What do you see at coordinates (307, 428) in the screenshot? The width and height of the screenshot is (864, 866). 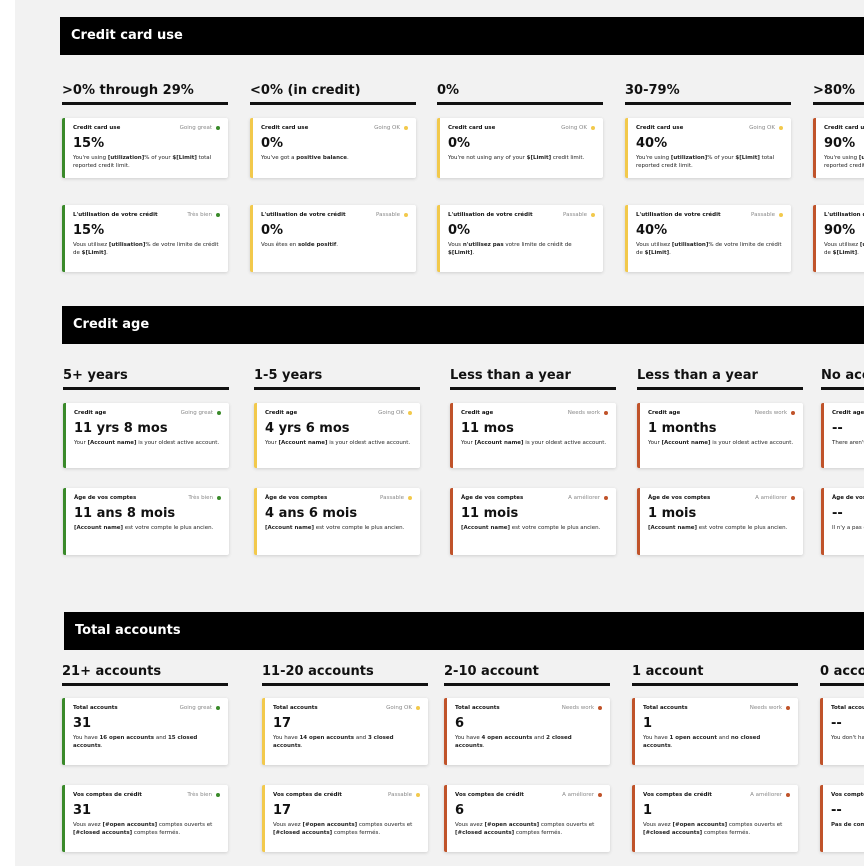 I see `card-value: 4 yrs 6 mos` at bounding box center [307, 428].